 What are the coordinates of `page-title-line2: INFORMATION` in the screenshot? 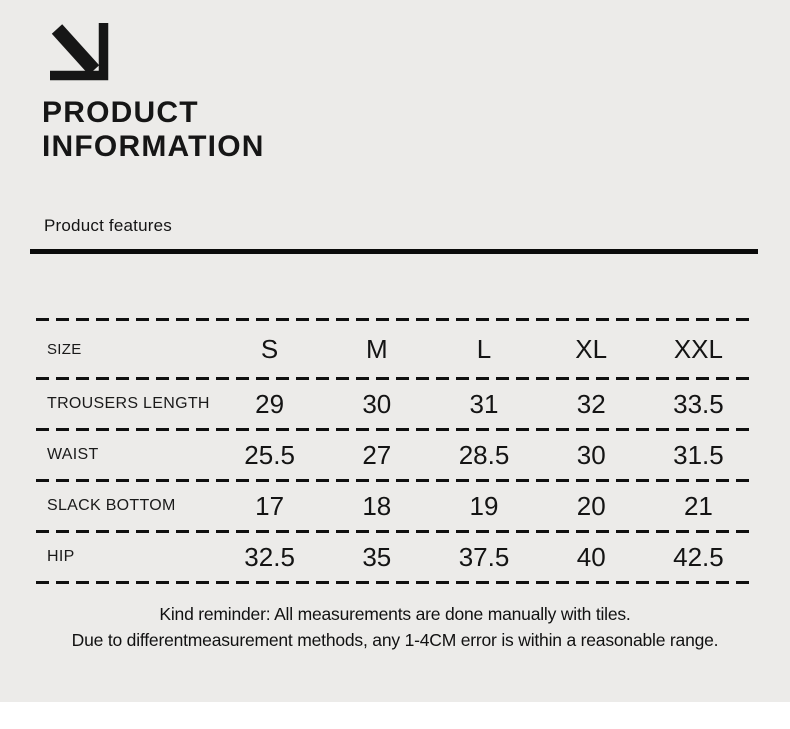 It's located at (153, 146).